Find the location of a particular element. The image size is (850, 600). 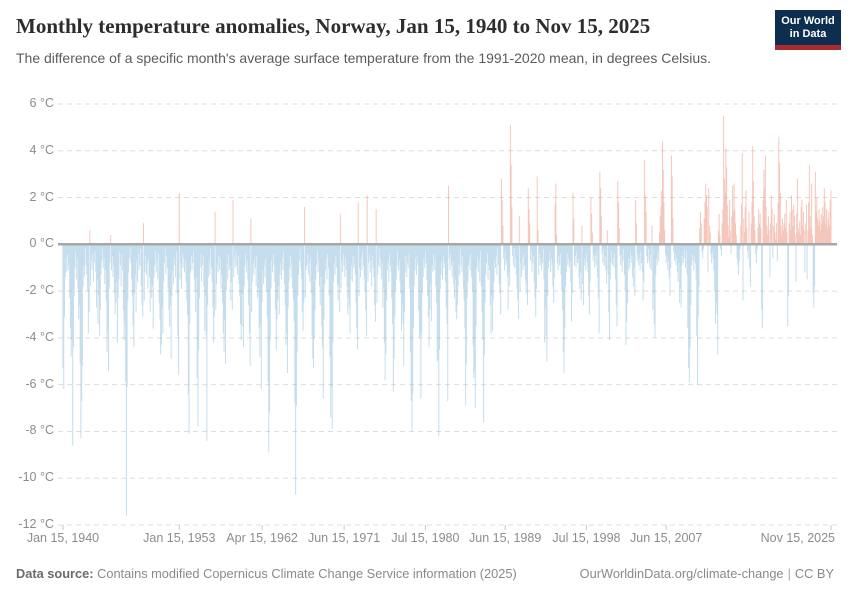

owid-logo-line1: Our World is located at coordinates (808, 21).